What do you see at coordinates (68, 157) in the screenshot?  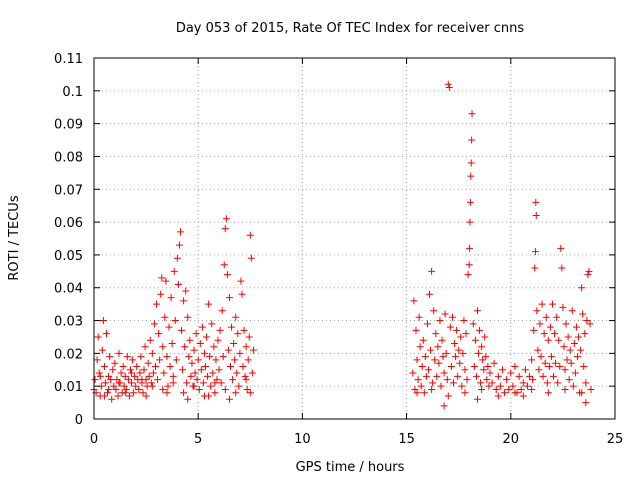 I see `y-tick-label: 0.08` at bounding box center [68, 157].